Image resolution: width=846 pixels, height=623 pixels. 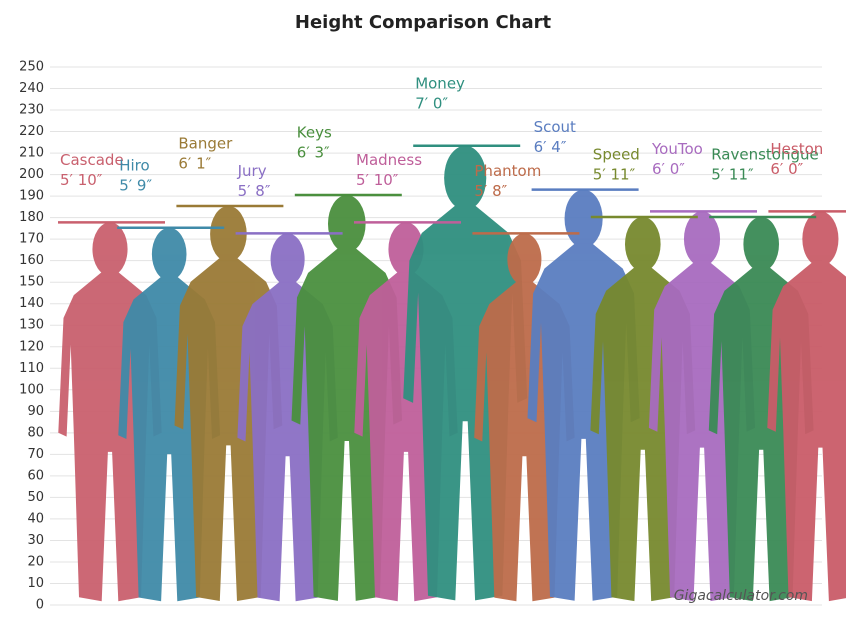 What do you see at coordinates (134, 165) in the screenshot?
I see `person-name: Hiro` at bounding box center [134, 165].